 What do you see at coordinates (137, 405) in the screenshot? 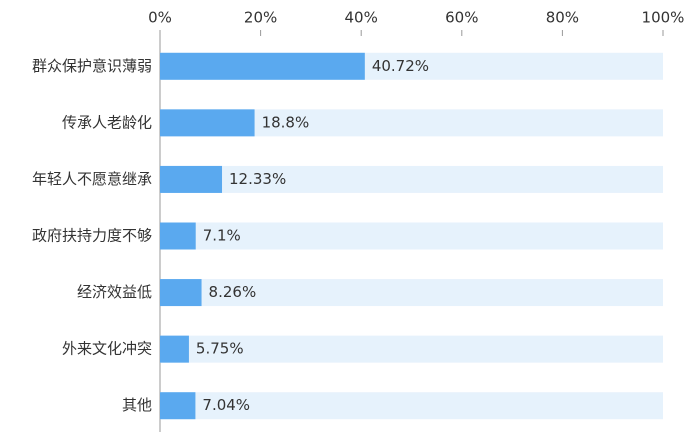
I see `y-tick-label: 其他` at bounding box center [137, 405].